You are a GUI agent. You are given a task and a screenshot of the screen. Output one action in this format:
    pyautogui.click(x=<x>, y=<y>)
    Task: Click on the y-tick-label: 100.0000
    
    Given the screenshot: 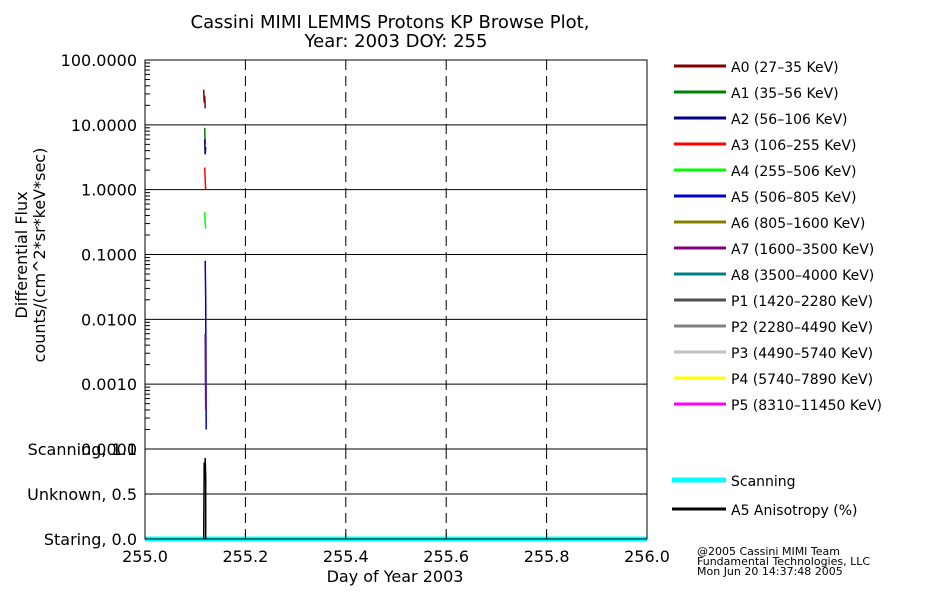 What is the action you would take?
    pyautogui.click(x=99, y=60)
    